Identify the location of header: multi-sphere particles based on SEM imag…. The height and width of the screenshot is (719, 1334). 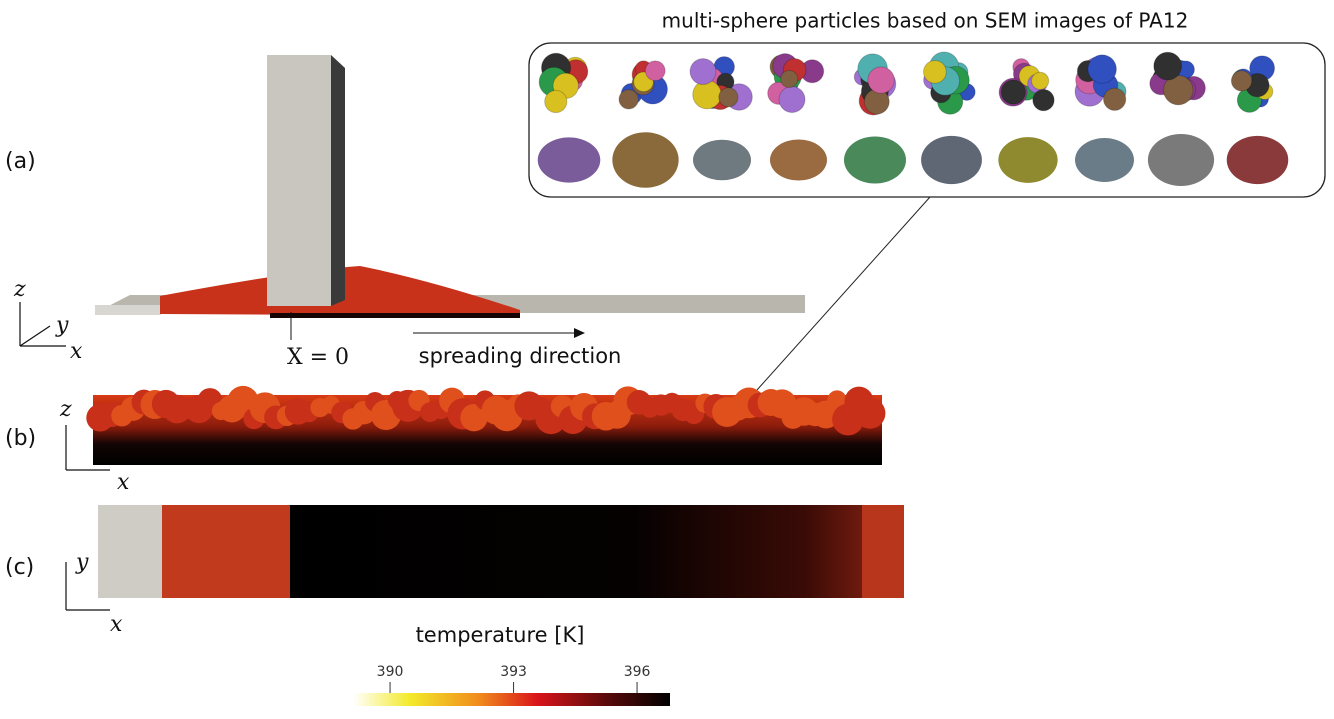
(925, 21).